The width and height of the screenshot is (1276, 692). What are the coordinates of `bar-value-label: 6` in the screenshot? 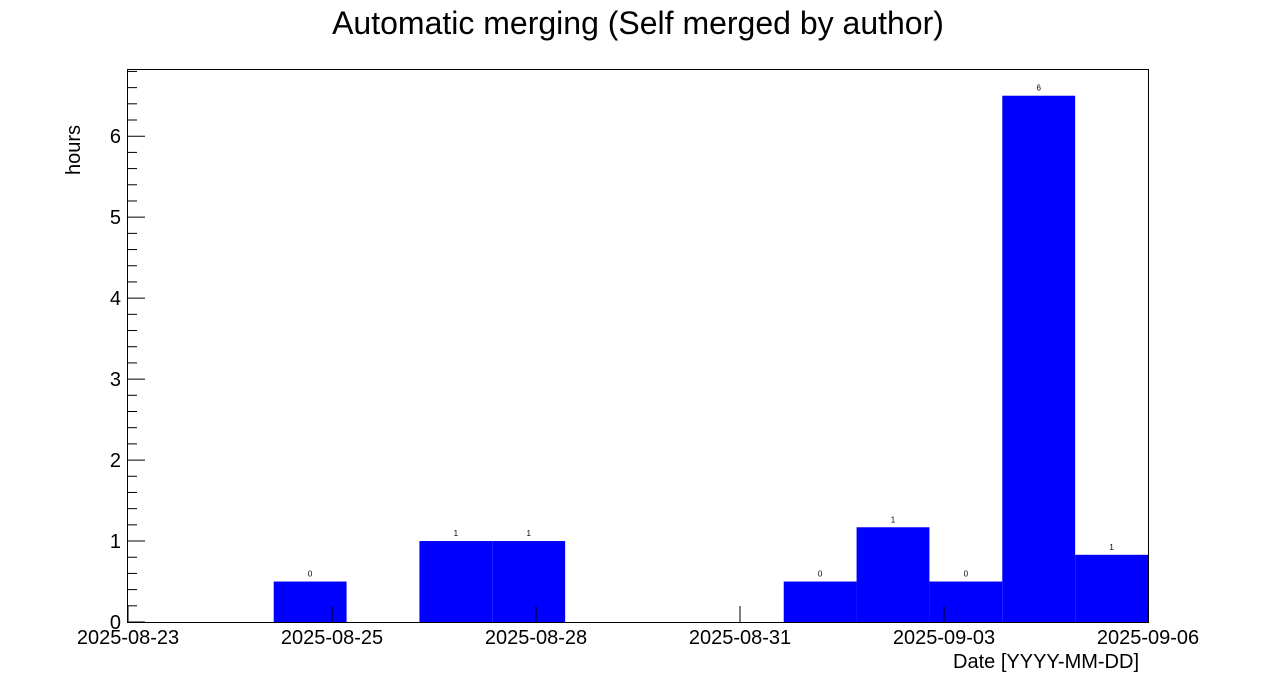 It's located at (1038, 88).